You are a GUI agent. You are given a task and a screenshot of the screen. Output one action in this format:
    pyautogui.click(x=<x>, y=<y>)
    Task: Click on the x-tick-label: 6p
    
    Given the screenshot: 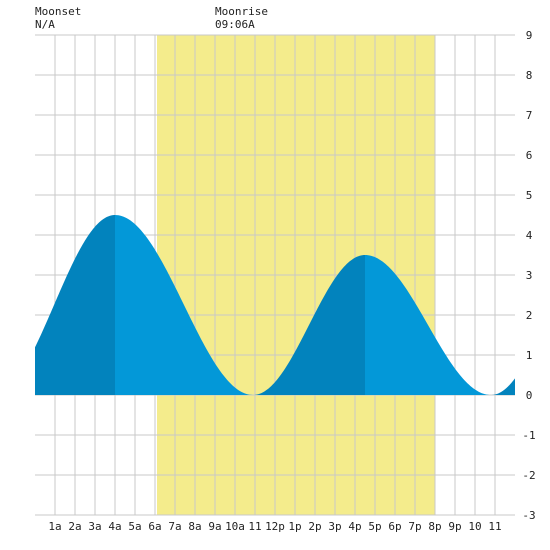 What is the action you would take?
    pyautogui.click(x=394, y=526)
    